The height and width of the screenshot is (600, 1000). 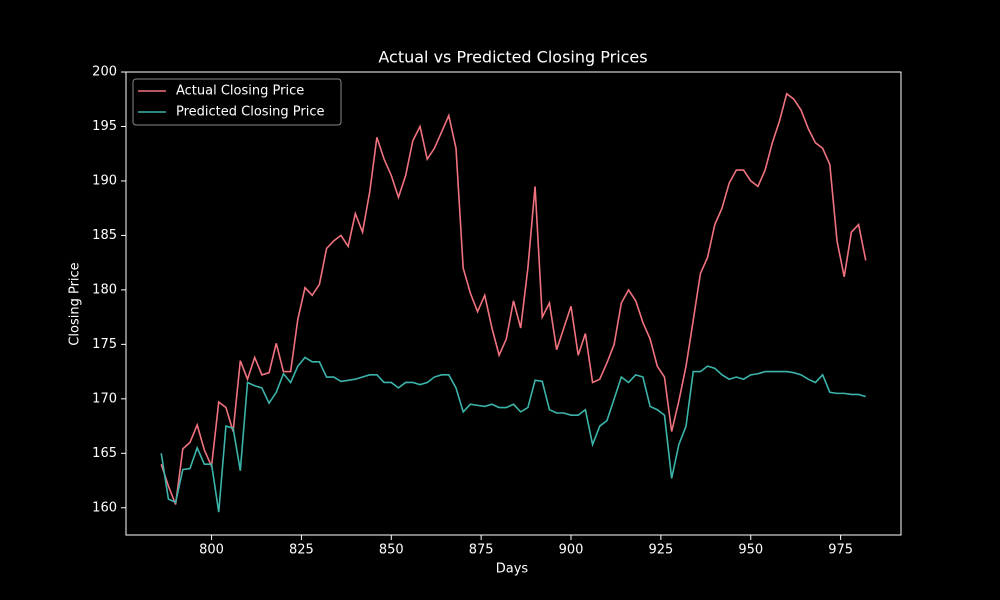 What do you see at coordinates (750, 550) in the screenshot?
I see `x-tick-label: 950` at bounding box center [750, 550].